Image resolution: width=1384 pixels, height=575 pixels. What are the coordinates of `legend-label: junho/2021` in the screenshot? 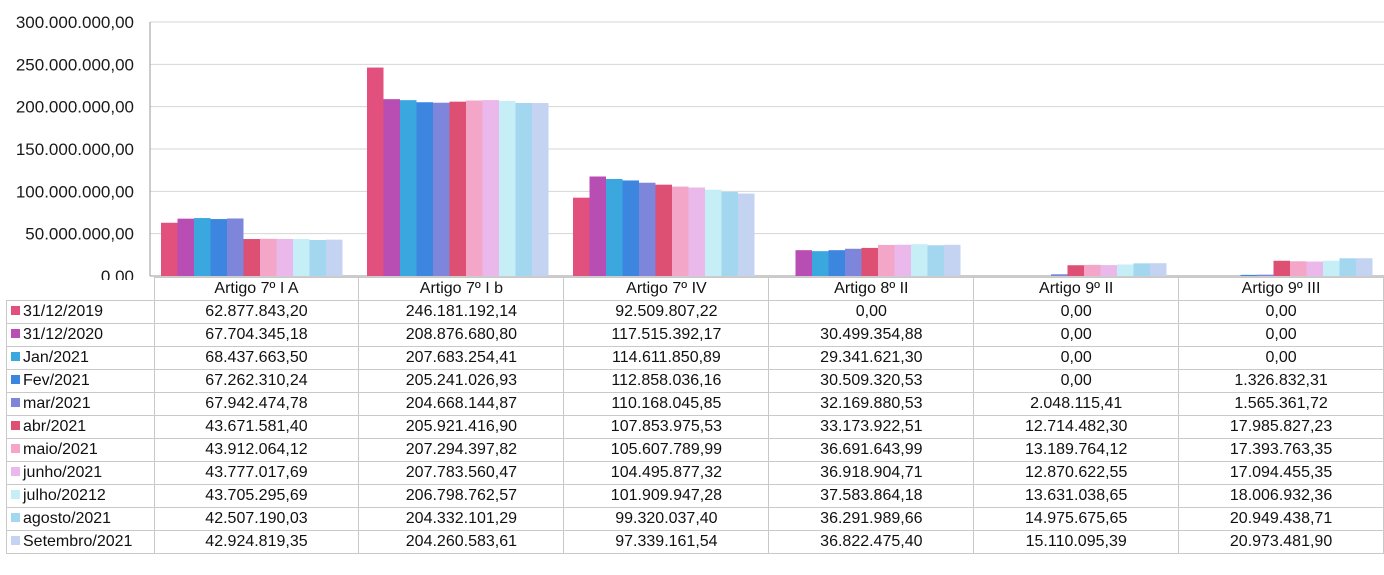 It's located at (63, 472).